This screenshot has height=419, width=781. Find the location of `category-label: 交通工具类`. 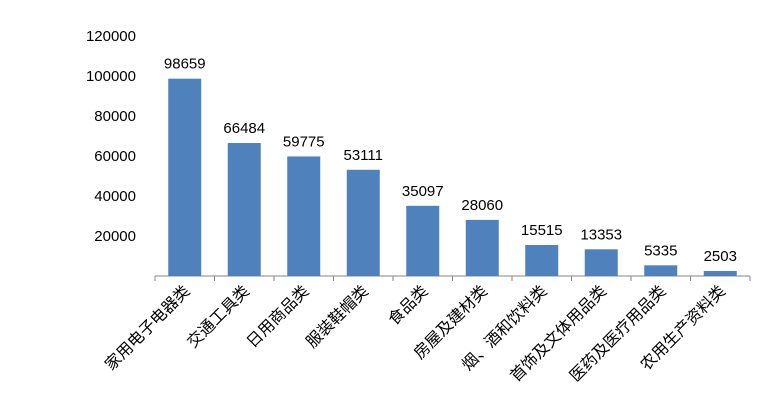

category-label: 交通工具类 is located at coordinates (218, 316).